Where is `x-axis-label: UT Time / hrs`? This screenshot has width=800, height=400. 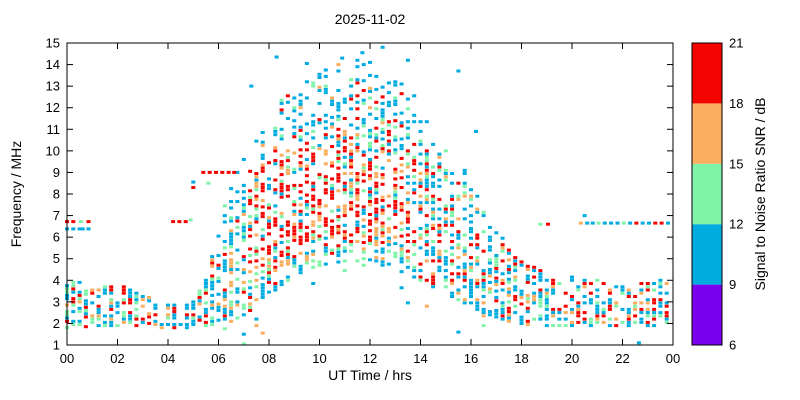 x-axis-label: UT Time / hrs is located at coordinates (370, 375).